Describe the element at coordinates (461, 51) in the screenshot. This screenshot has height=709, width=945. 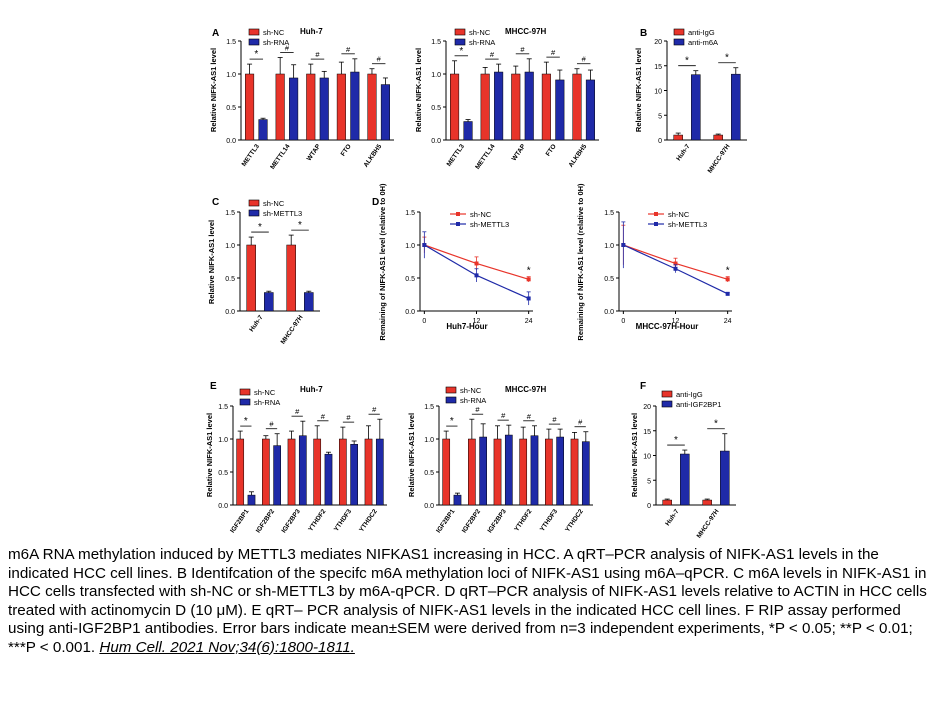
I see `panel-a2-sig-label: *` at that location.